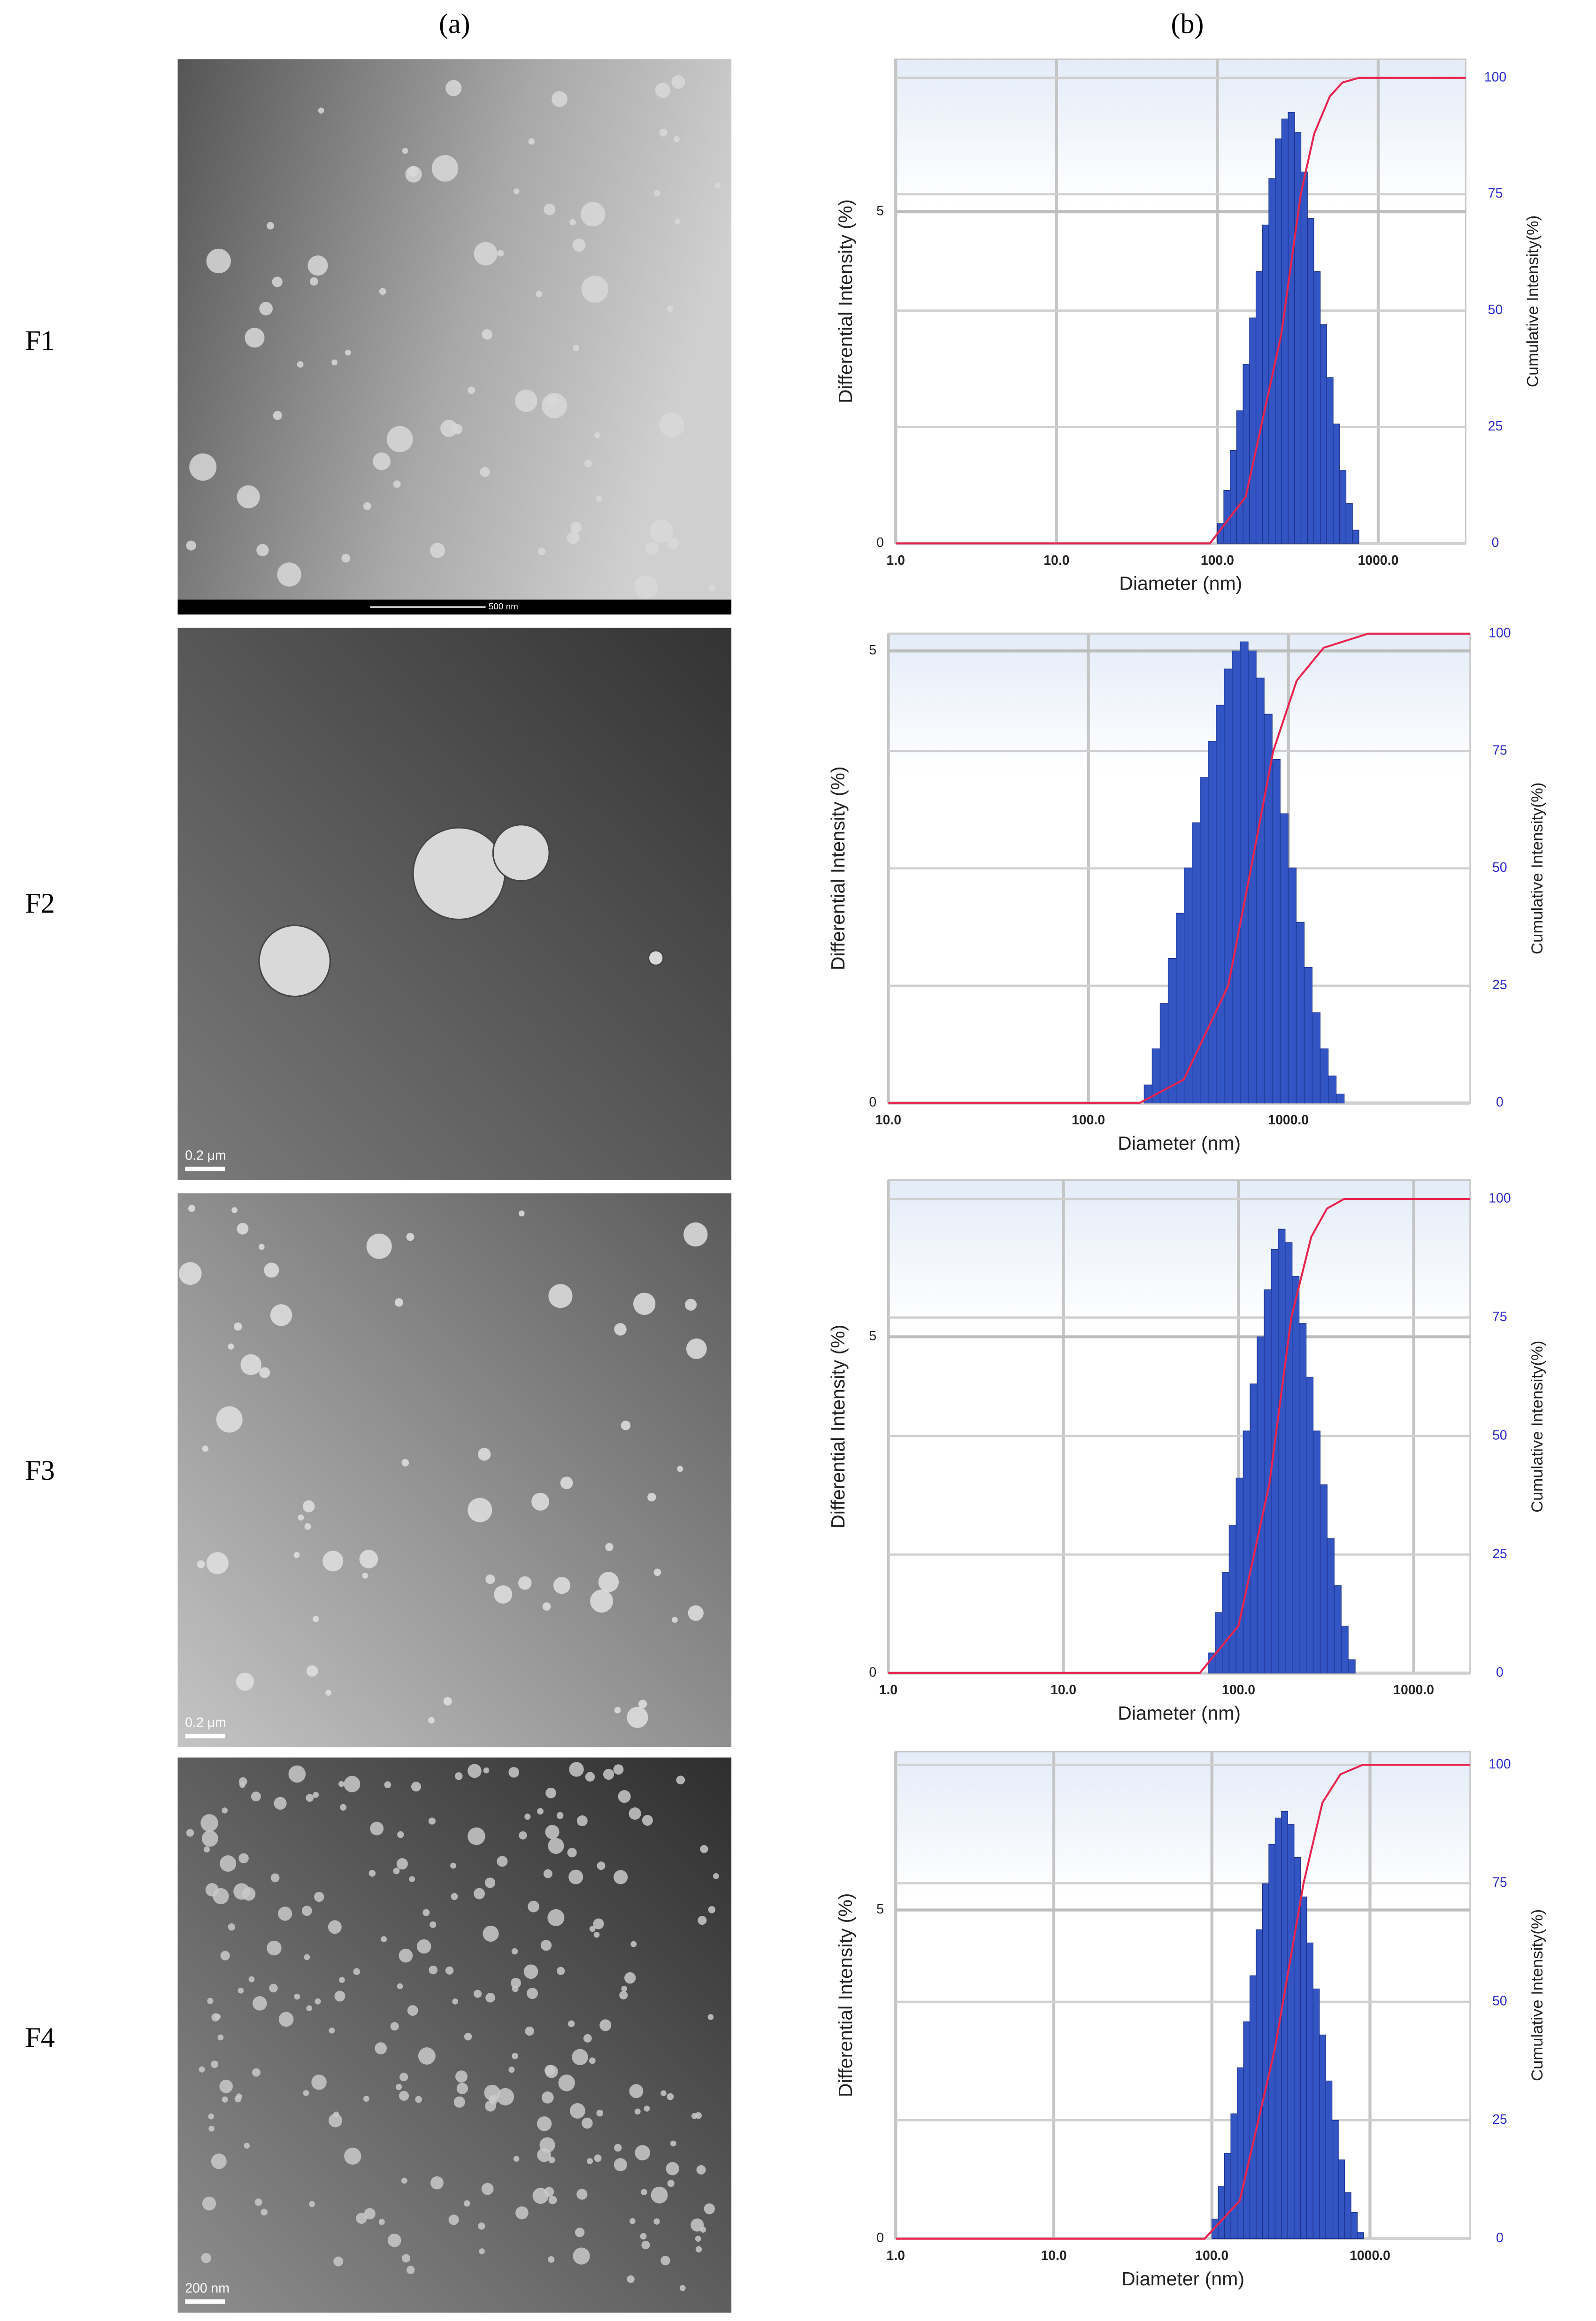 This screenshot has height=2321, width=1596. I want to click on x-axis-label: Diameter (nm), so click(1180, 1713).